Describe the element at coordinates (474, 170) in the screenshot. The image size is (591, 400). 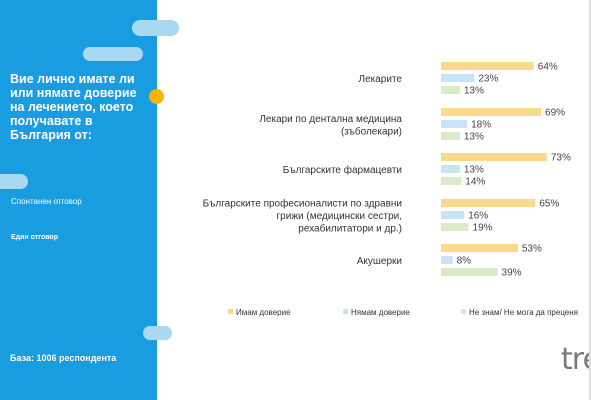
I see `data-label-3-2: 13%` at that location.